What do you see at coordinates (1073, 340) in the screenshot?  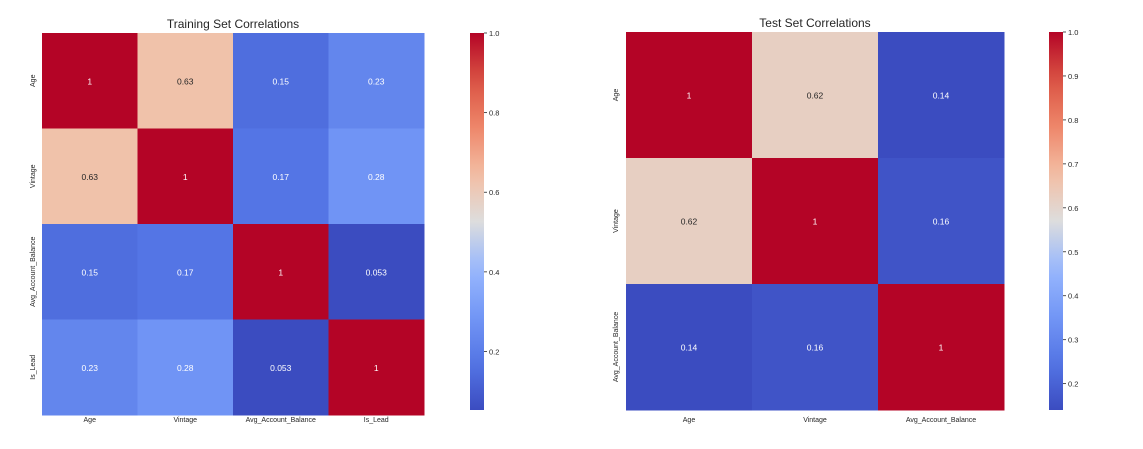 I see `colorbar-tick-label: 0.3` at bounding box center [1073, 340].